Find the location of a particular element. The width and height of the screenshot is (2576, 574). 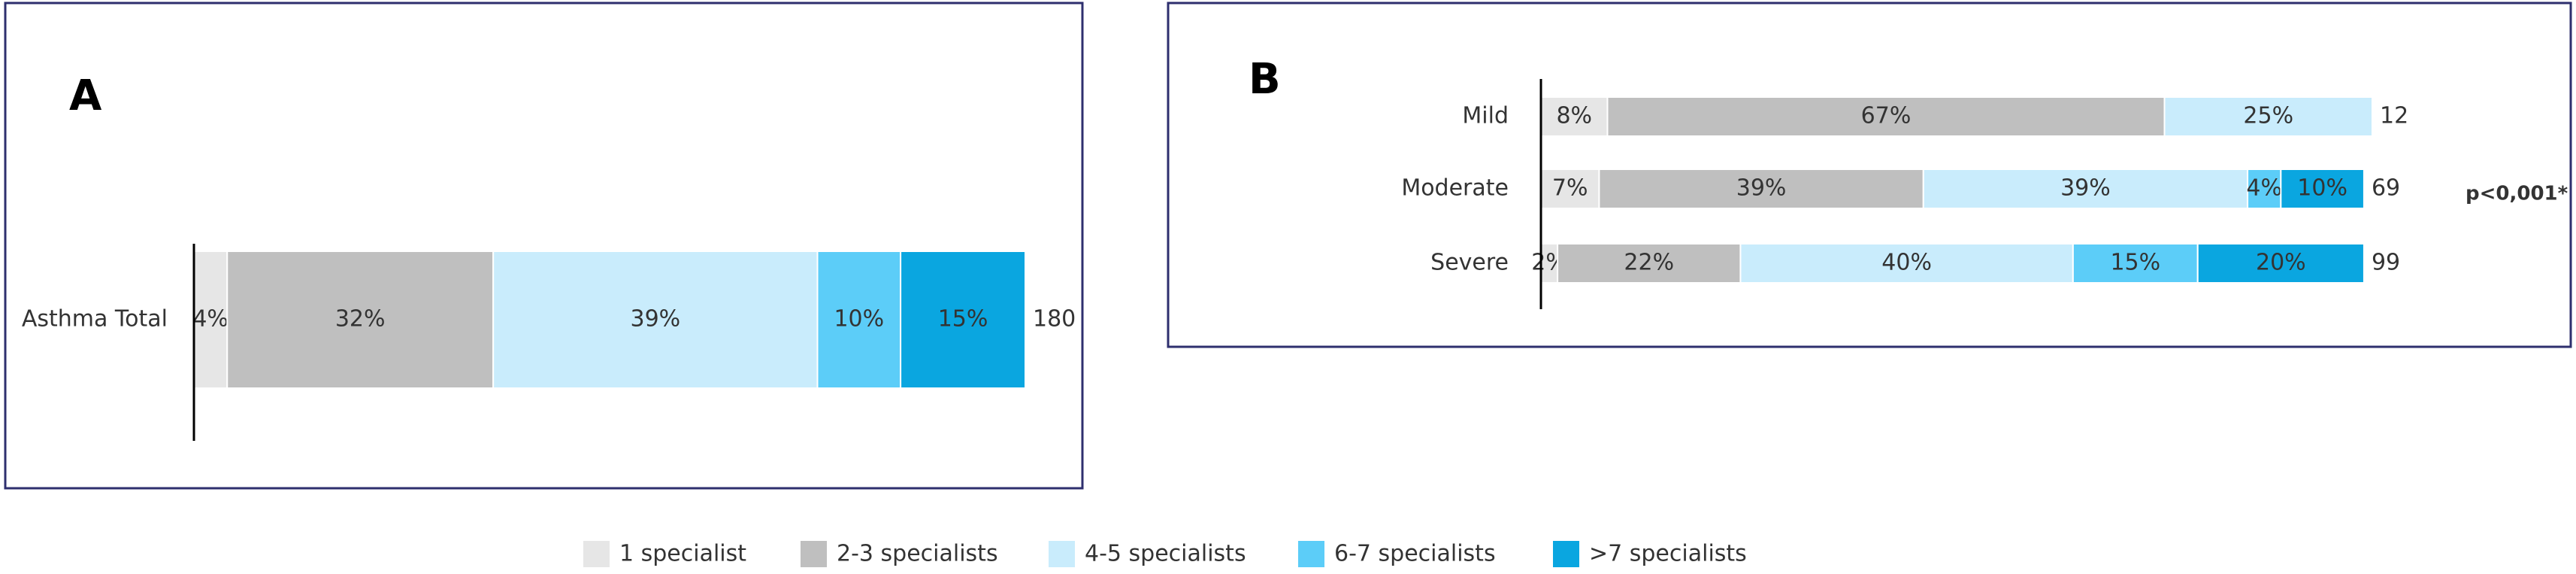

value-label: 7% is located at coordinates (1570, 189).